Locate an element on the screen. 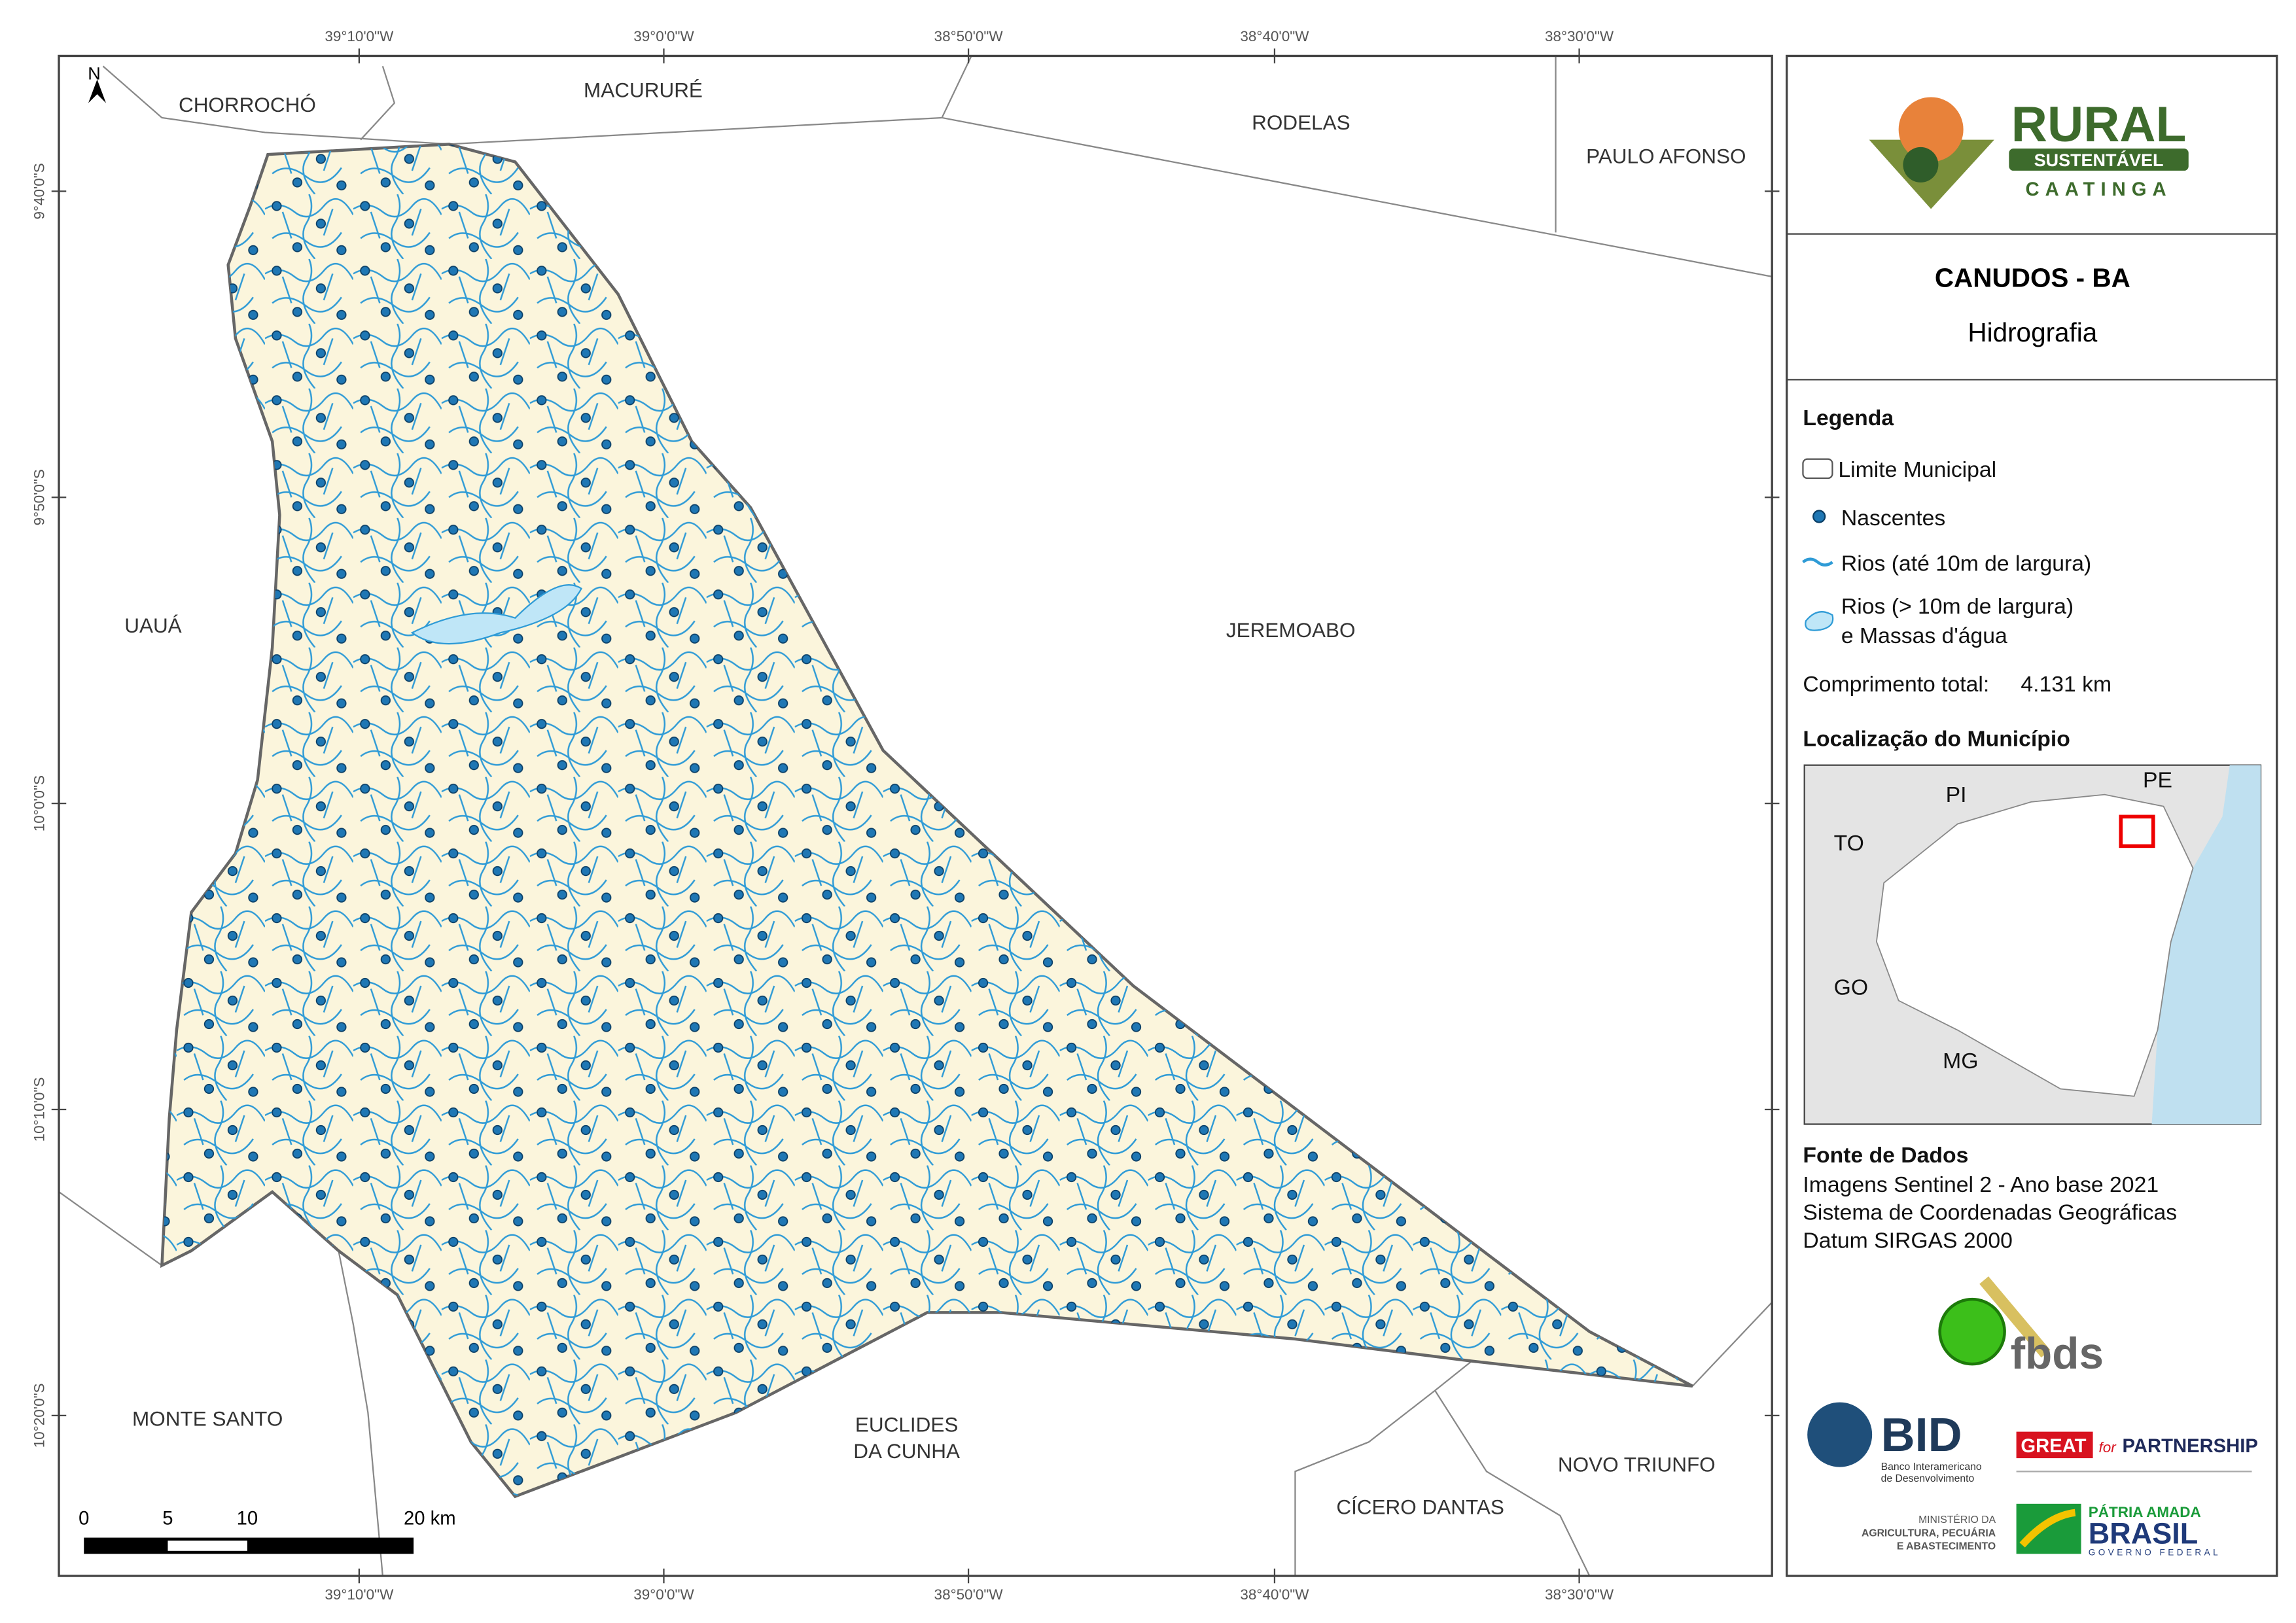 The image size is (2296, 1623). state-label: PI is located at coordinates (1956, 795).